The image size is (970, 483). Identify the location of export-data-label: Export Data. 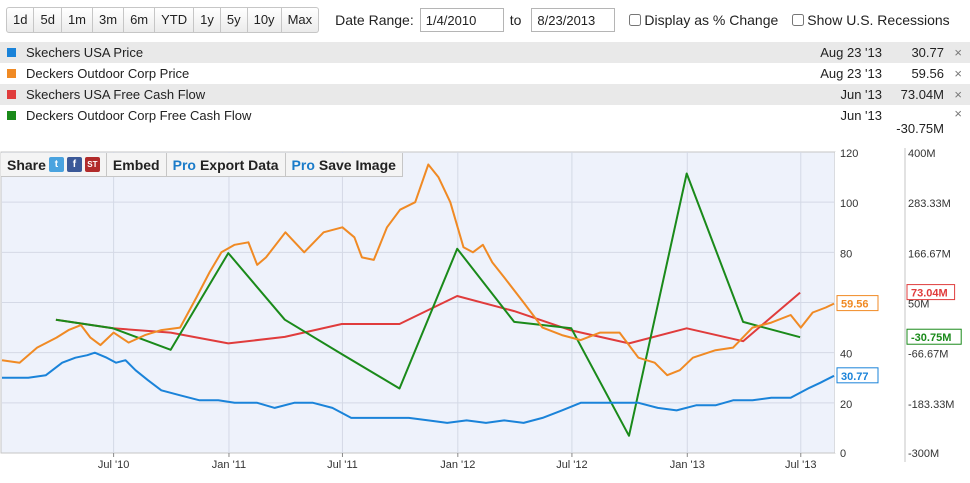
(239, 164).